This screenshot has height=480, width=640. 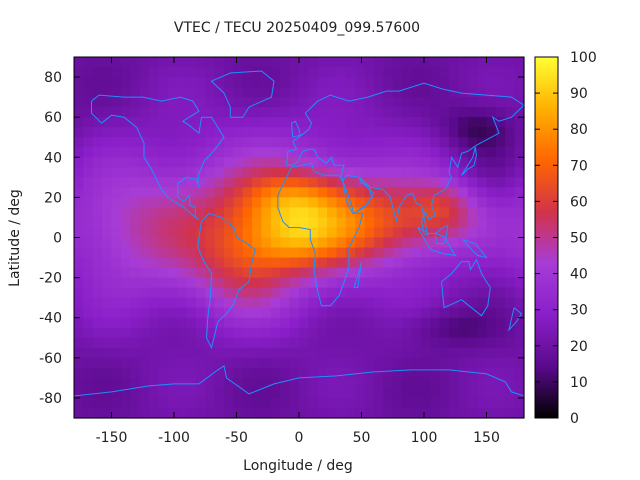 I want to click on y-tick-label: 80, so click(x=53, y=78).